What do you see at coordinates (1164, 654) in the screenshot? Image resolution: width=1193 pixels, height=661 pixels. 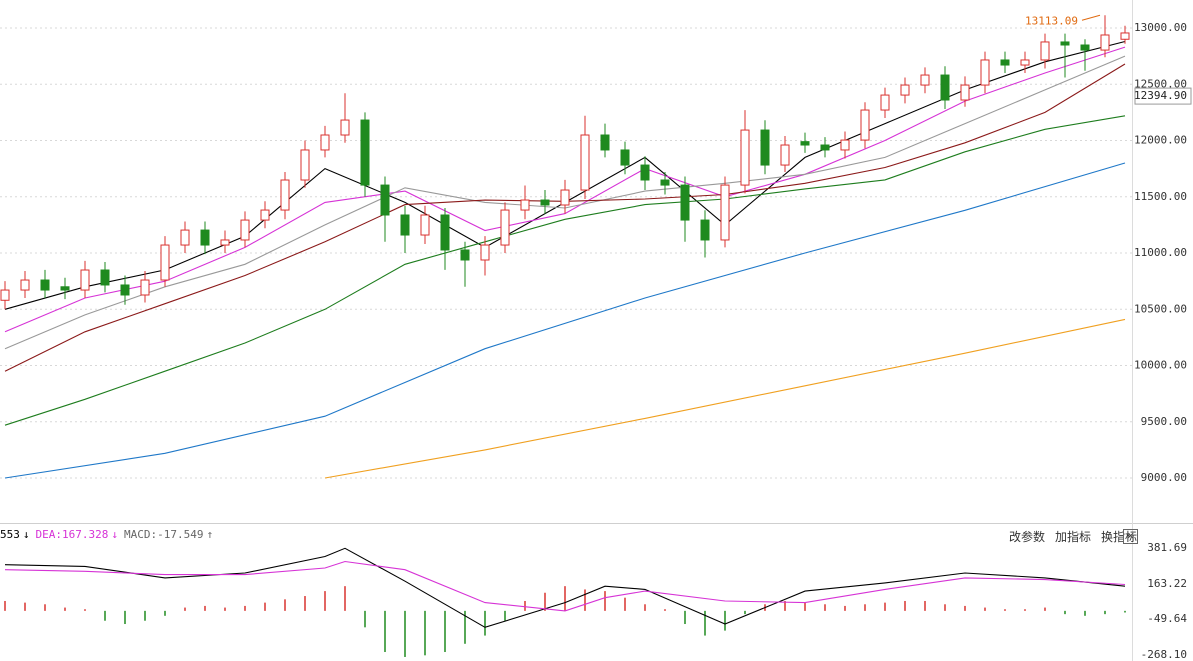 I see `y-tick-label: -268.10` at bounding box center [1164, 654].